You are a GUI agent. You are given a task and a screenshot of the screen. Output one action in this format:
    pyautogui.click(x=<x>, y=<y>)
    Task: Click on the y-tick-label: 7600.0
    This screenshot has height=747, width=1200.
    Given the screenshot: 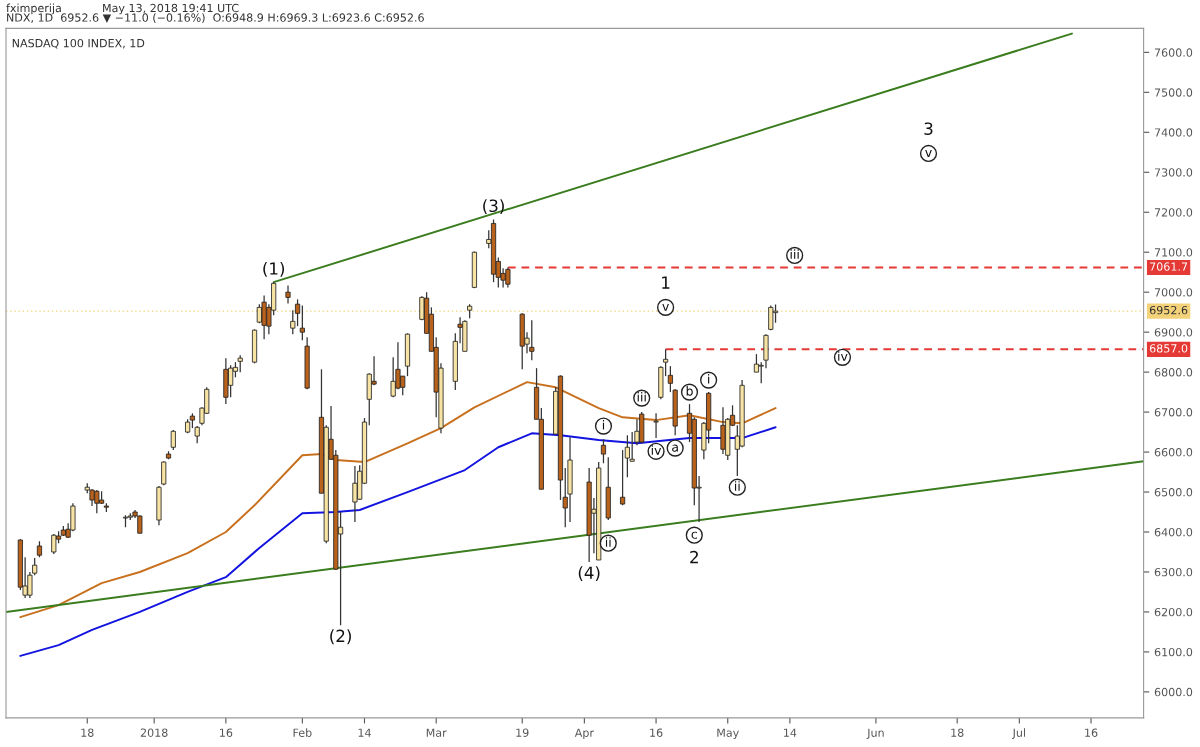 What is the action you would take?
    pyautogui.click(x=1173, y=52)
    